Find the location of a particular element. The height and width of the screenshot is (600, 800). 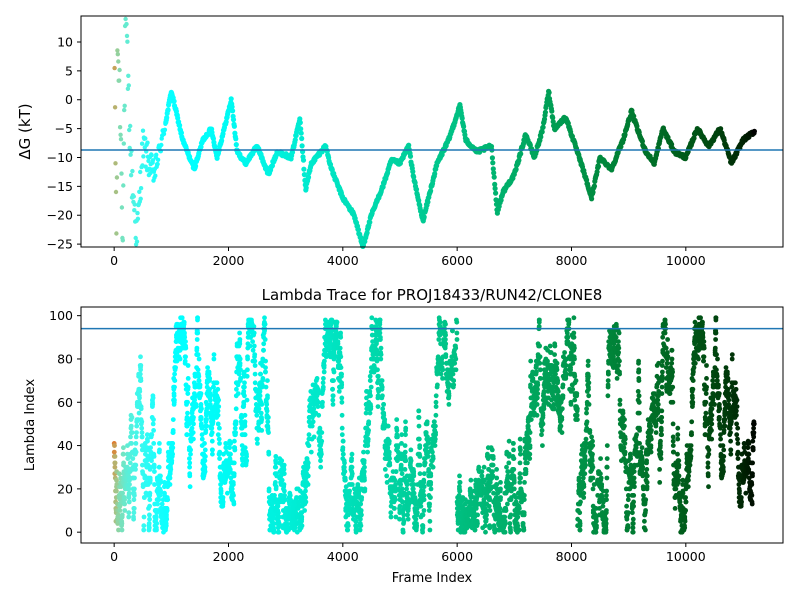

lambda-point-2069 is located at coordinates (385, 419).